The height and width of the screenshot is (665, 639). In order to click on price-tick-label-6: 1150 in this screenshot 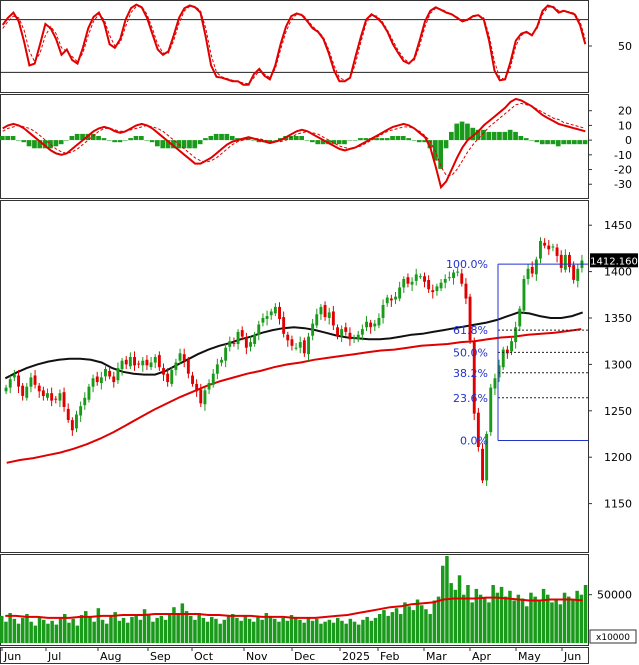, I will do `click(618, 504)`.